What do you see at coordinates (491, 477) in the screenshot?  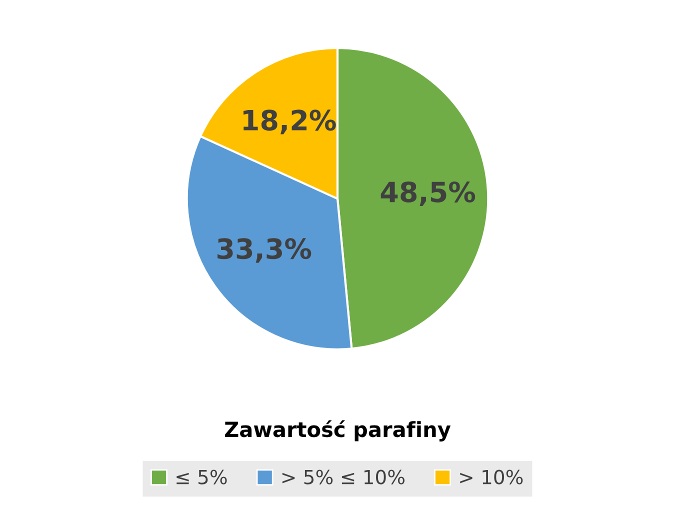 I see `legend-label: > 10%` at bounding box center [491, 477].